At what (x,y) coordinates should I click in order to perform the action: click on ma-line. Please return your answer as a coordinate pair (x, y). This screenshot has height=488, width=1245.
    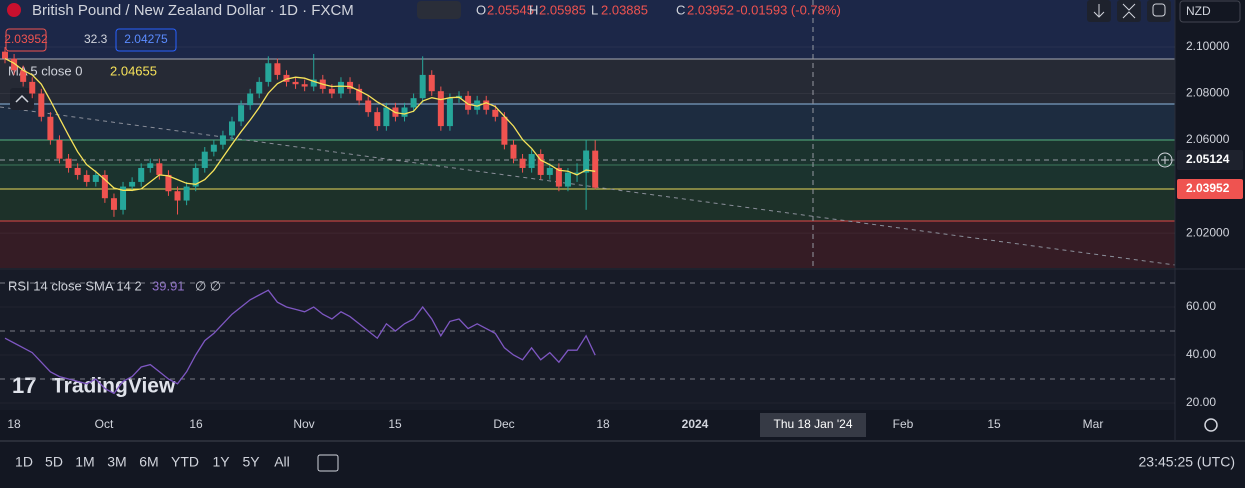
    Looking at the image, I should click on (300, 124).